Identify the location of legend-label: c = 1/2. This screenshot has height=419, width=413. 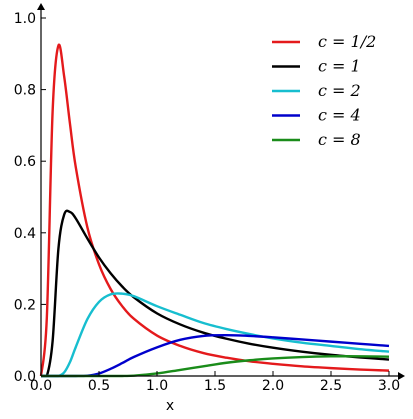
(347, 41).